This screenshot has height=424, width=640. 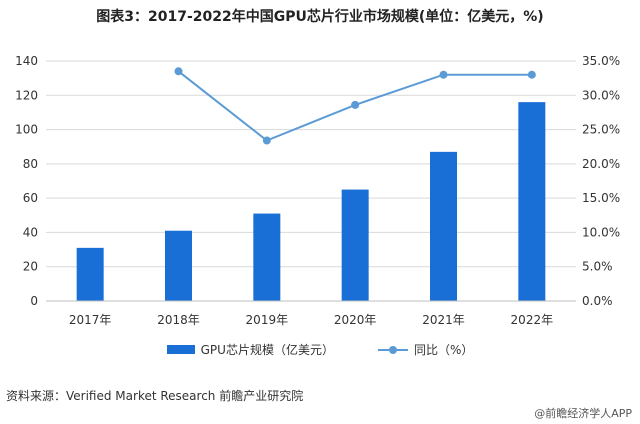 What do you see at coordinates (26, 130) in the screenshot?
I see `y-left-tick-label: 100` at bounding box center [26, 130].